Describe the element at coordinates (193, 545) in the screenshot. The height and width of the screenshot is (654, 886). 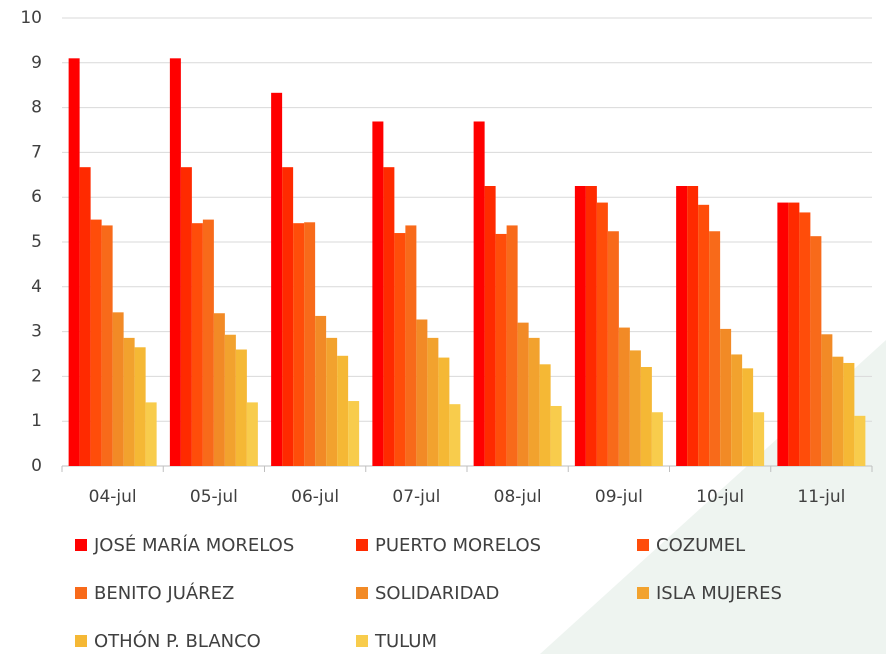
I see `legend-label: JOSÉ MARÍA MORELOS` at that location.